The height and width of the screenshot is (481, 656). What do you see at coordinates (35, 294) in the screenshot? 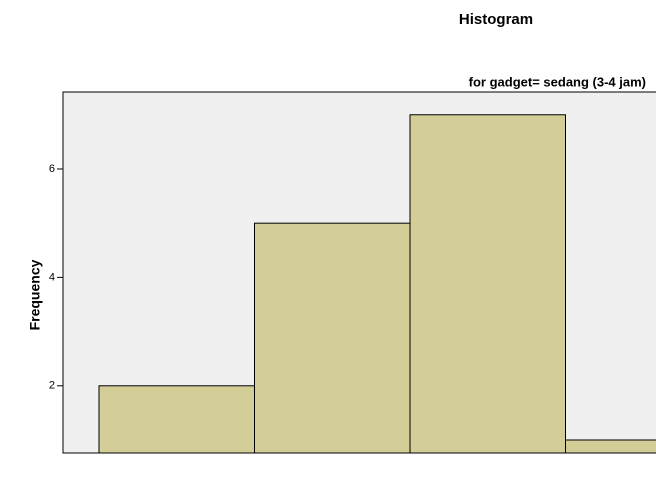
I see `y-axis-label: Frequency` at bounding box center [35, 294].